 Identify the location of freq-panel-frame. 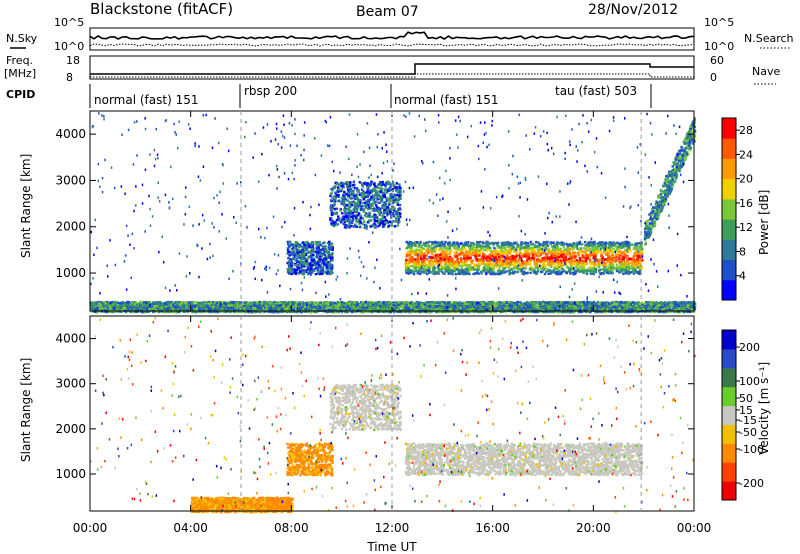
(392, 67).